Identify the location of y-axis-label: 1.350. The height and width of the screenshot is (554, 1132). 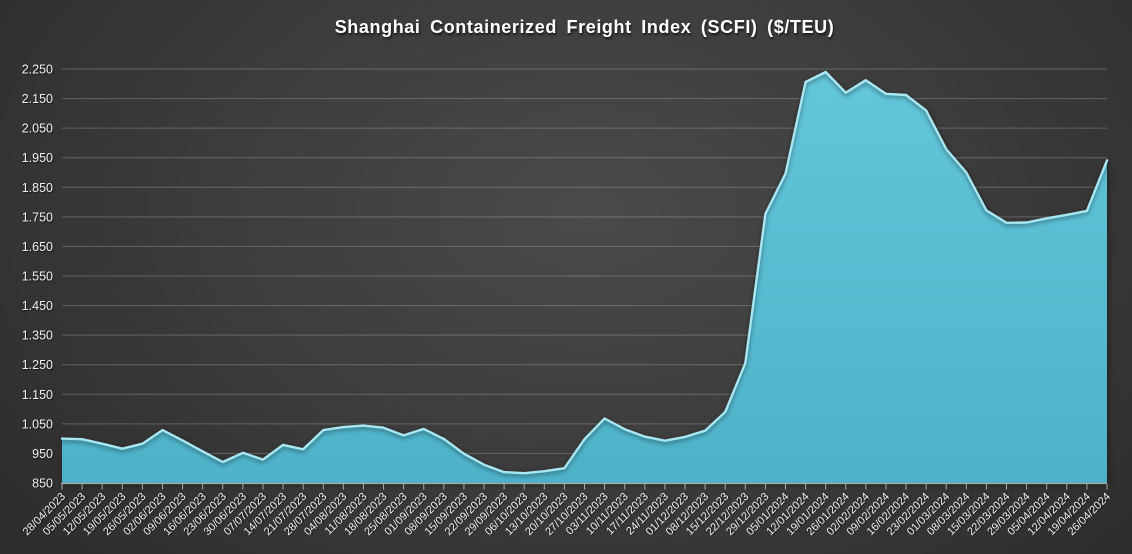
(37, 336).